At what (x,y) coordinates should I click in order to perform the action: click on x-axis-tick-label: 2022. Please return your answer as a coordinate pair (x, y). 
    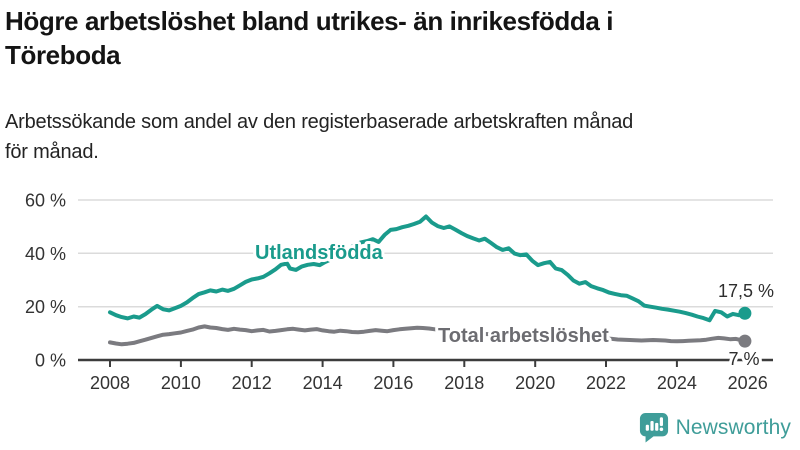
    Looking at the image, I should click on (606, 383).